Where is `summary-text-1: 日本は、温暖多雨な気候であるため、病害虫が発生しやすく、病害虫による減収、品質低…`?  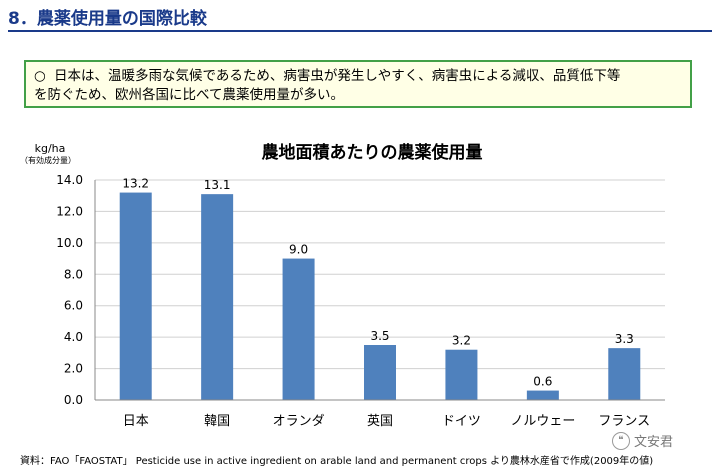 summary-text-1: 日本は、温暖多雨な気候であるため、病害虫が発生しやすく、病害虫による減収、品質低… is located at coordinates (337, 76).